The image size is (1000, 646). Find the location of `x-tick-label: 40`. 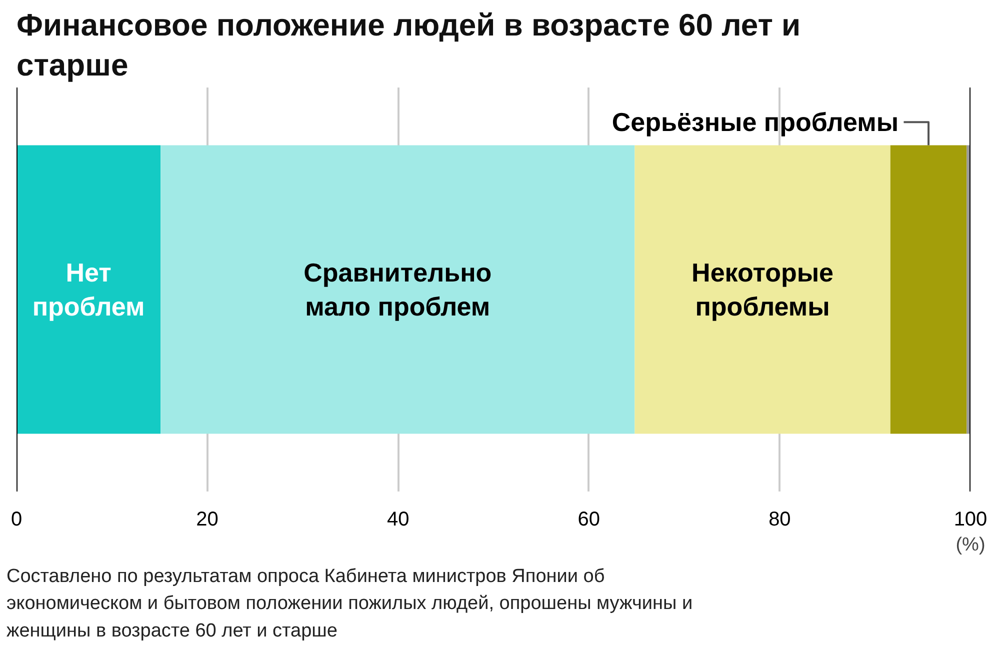

x-tick-label: 40 is located at coordinates (398, 519).